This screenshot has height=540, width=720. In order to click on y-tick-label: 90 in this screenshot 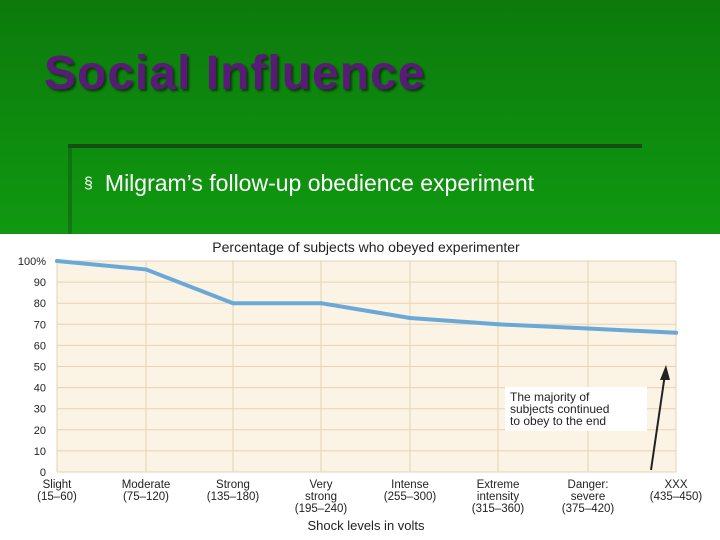, I will do `click(40, 283)`.